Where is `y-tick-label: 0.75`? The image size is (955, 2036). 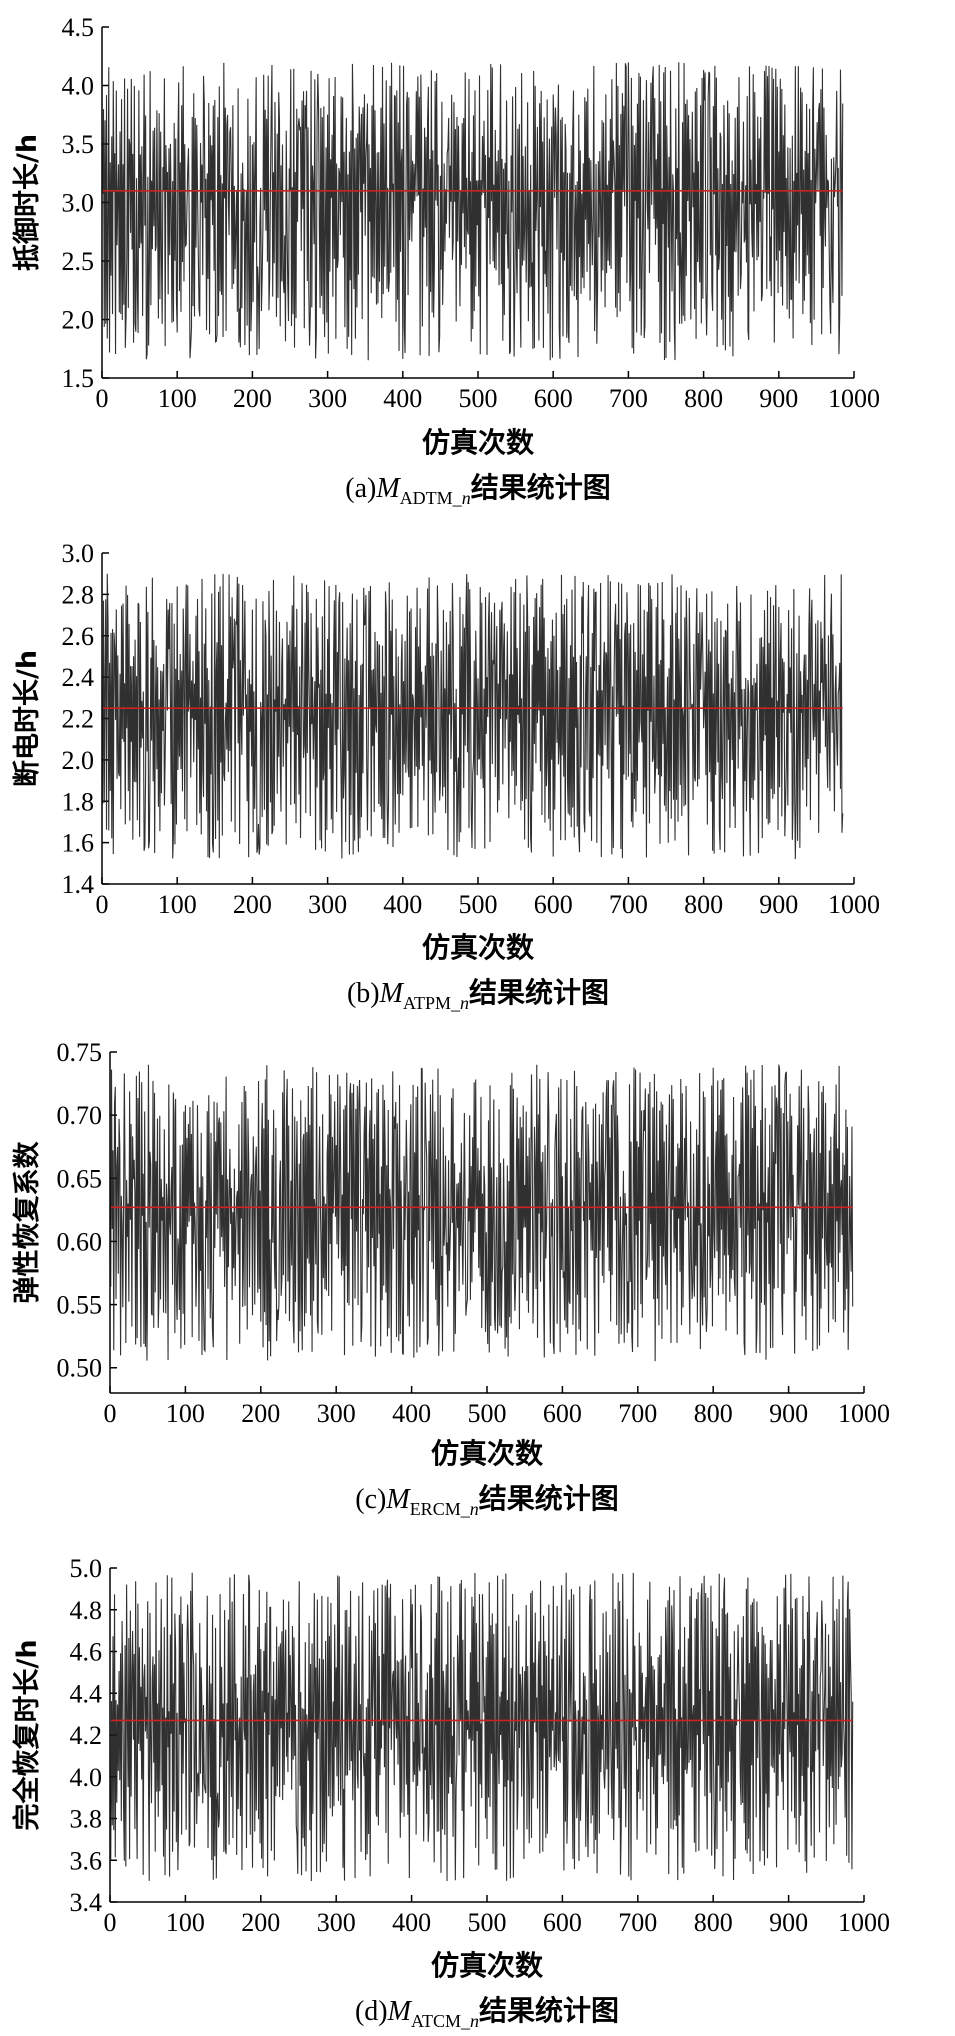 y-tick-label: 0.75 is located at coordinates (80, 1052).